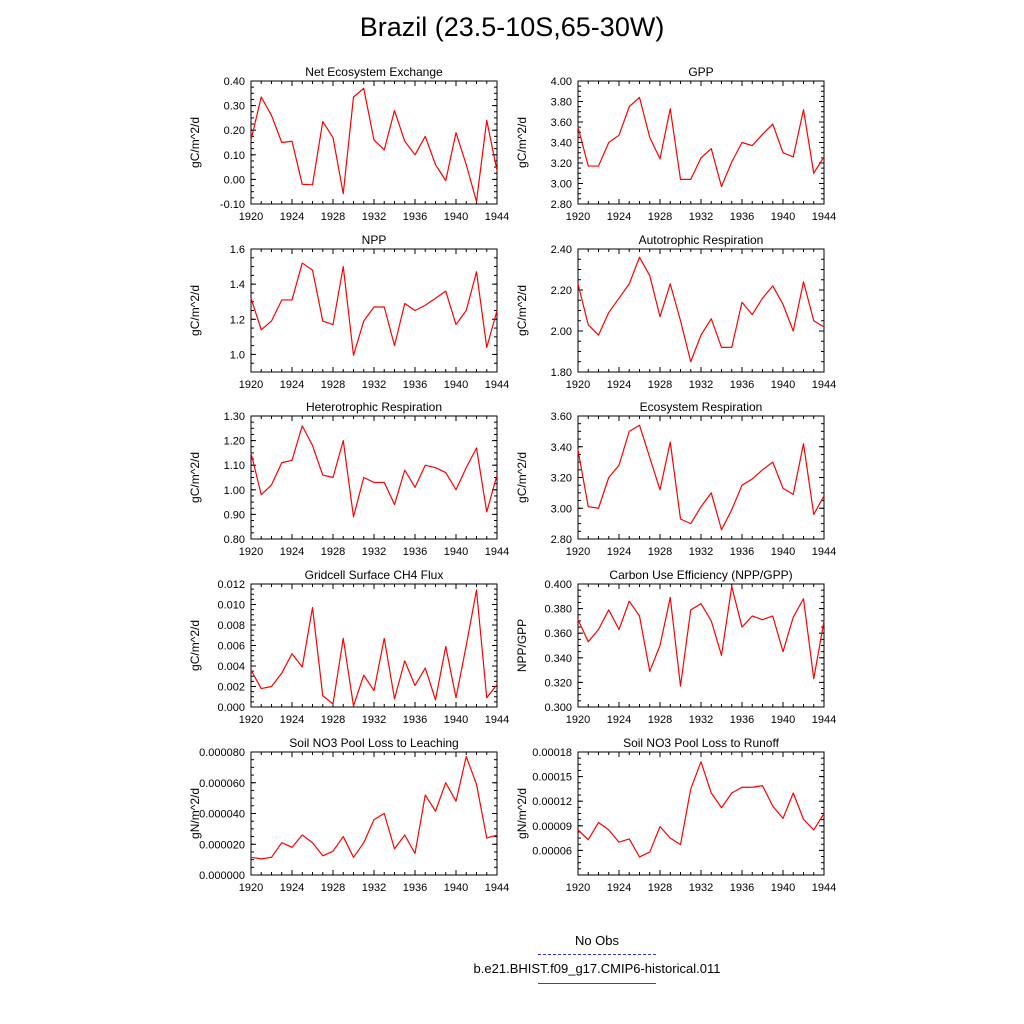 This screenshot has width=1024, height=1024. What do you see at coordinates (701, 407) in the screenshot?
I see `chart-title: Ecosystem Respiration` at bounding box center [701, 407].